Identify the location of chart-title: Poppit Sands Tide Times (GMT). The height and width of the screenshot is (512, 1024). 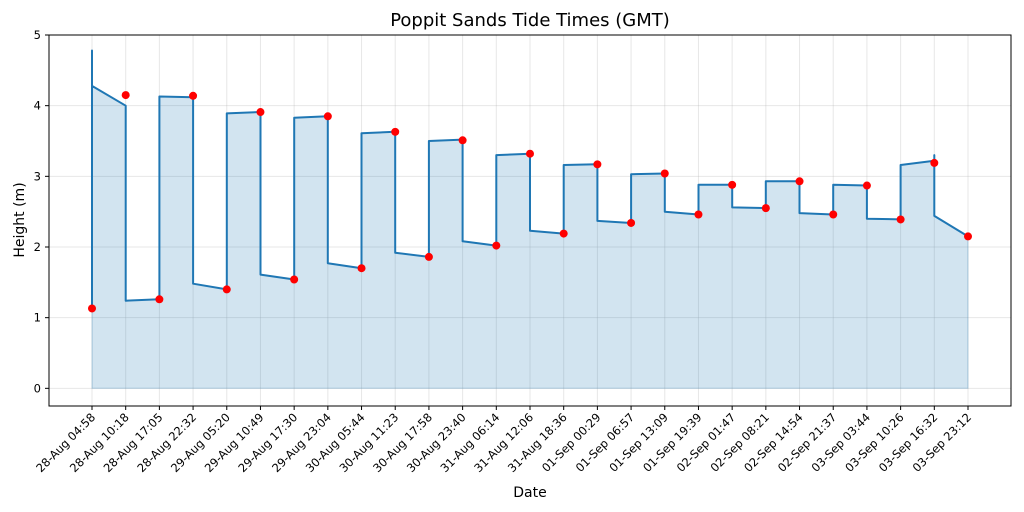
(530, 20).